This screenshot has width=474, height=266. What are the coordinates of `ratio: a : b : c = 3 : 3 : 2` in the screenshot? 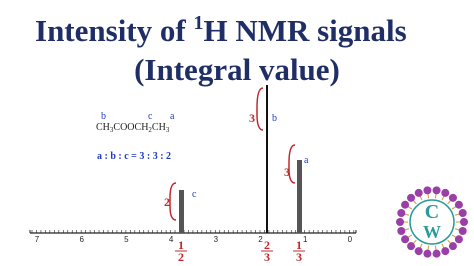 It's located at (134, 156).